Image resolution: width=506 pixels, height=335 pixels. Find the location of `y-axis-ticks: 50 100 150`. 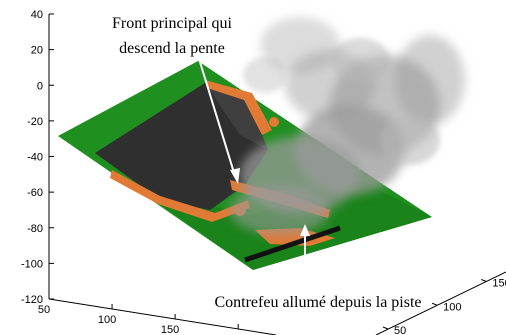

y-axis-ticks: 50 100 150 is located at coordinates (444, 306).